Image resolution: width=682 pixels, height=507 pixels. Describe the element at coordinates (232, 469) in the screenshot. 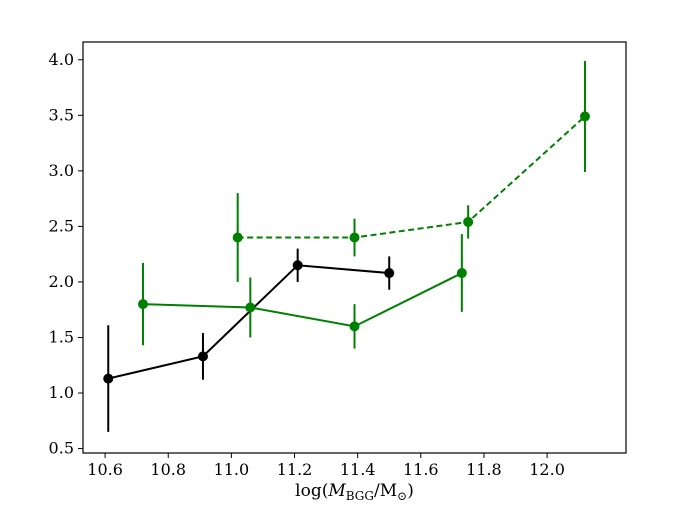

I see `x-tick-label-2: 11.0` at that location.